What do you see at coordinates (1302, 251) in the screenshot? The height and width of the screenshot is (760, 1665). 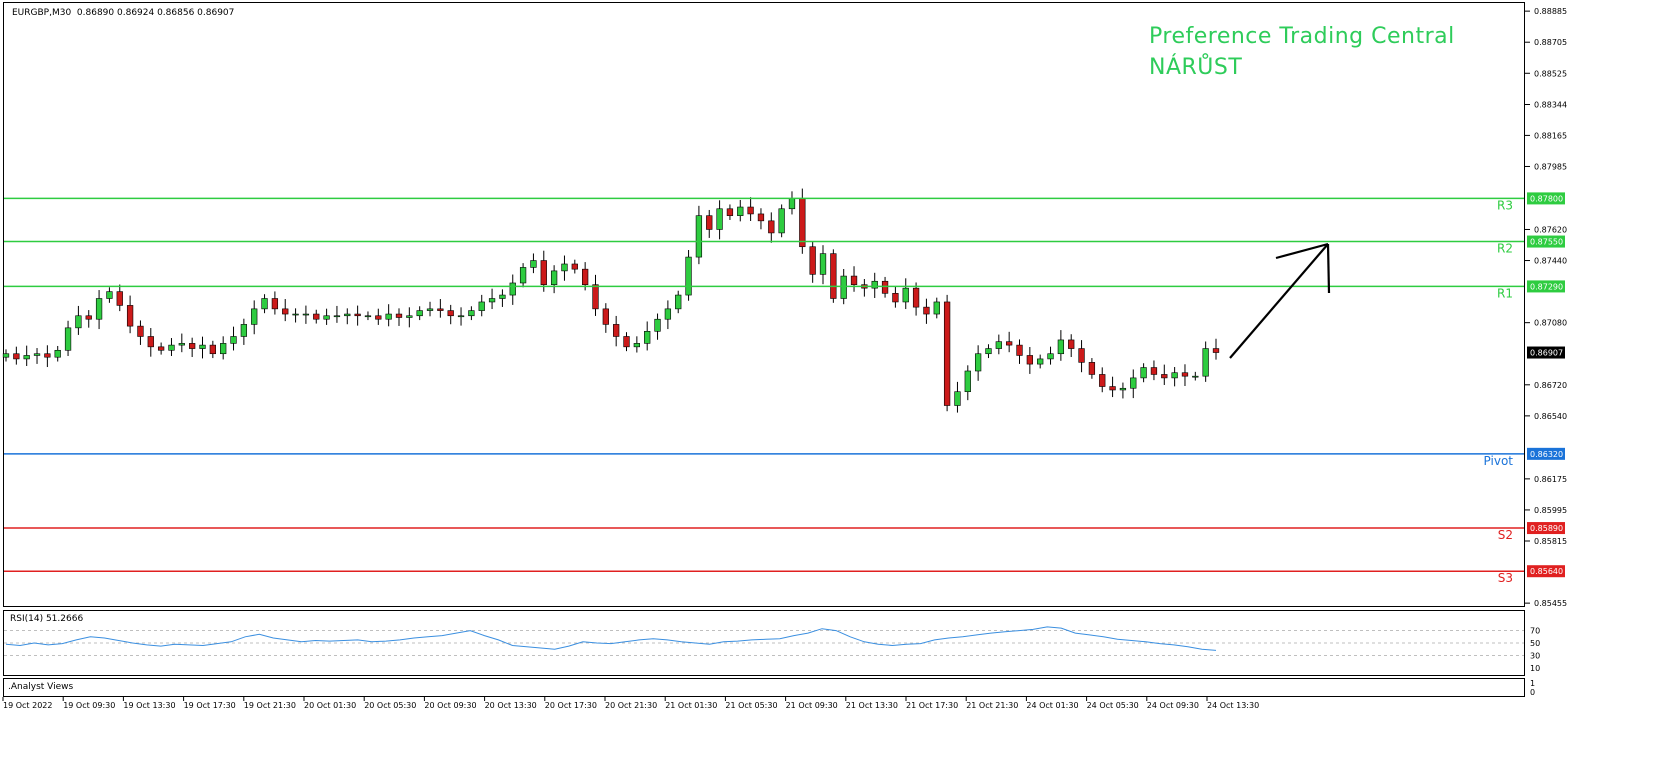 I see `trend-arrow-head-left` at bounding box center [1302, 251].